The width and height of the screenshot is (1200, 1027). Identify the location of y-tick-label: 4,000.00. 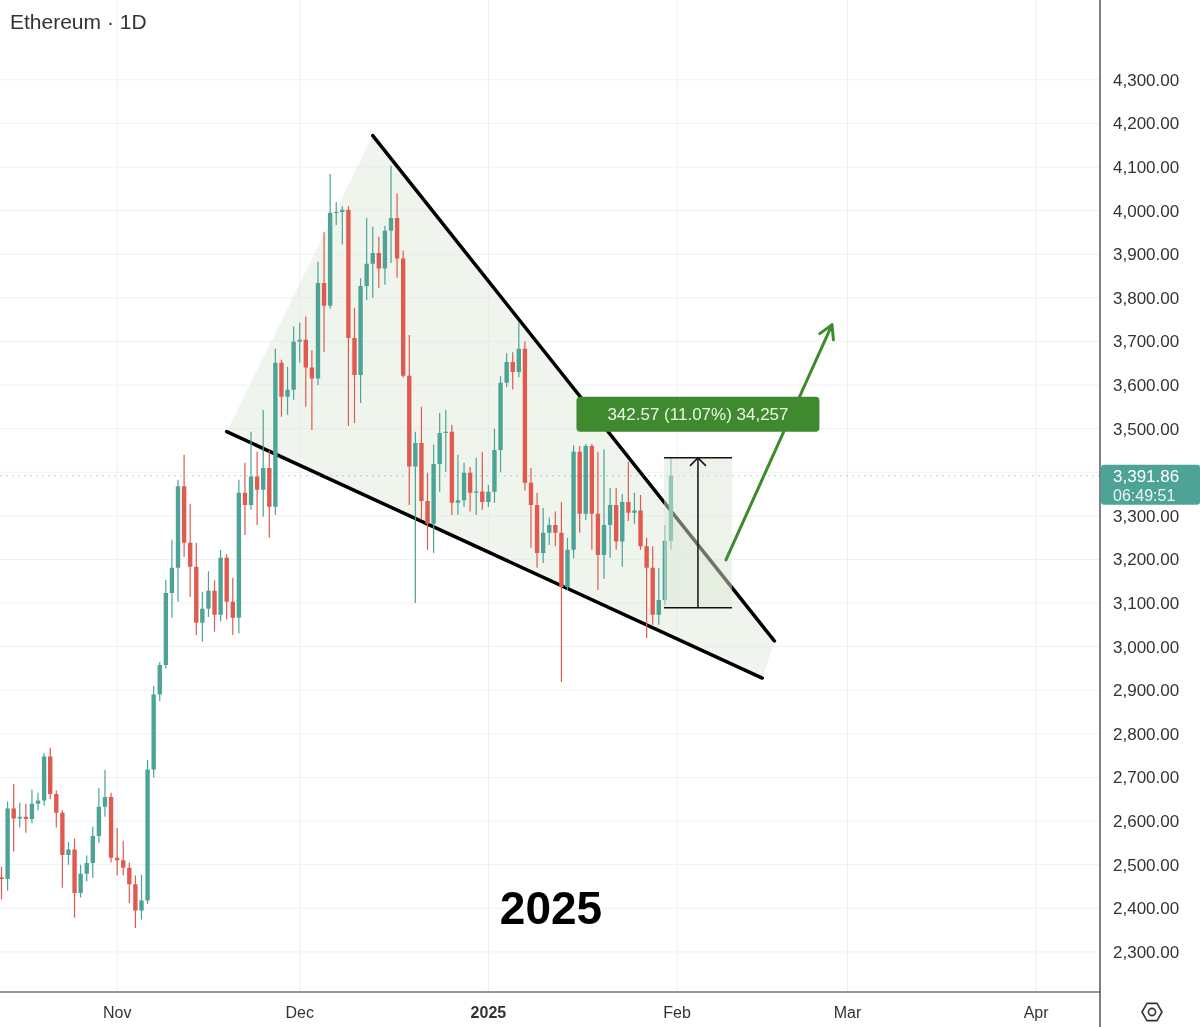
(1146, 211).